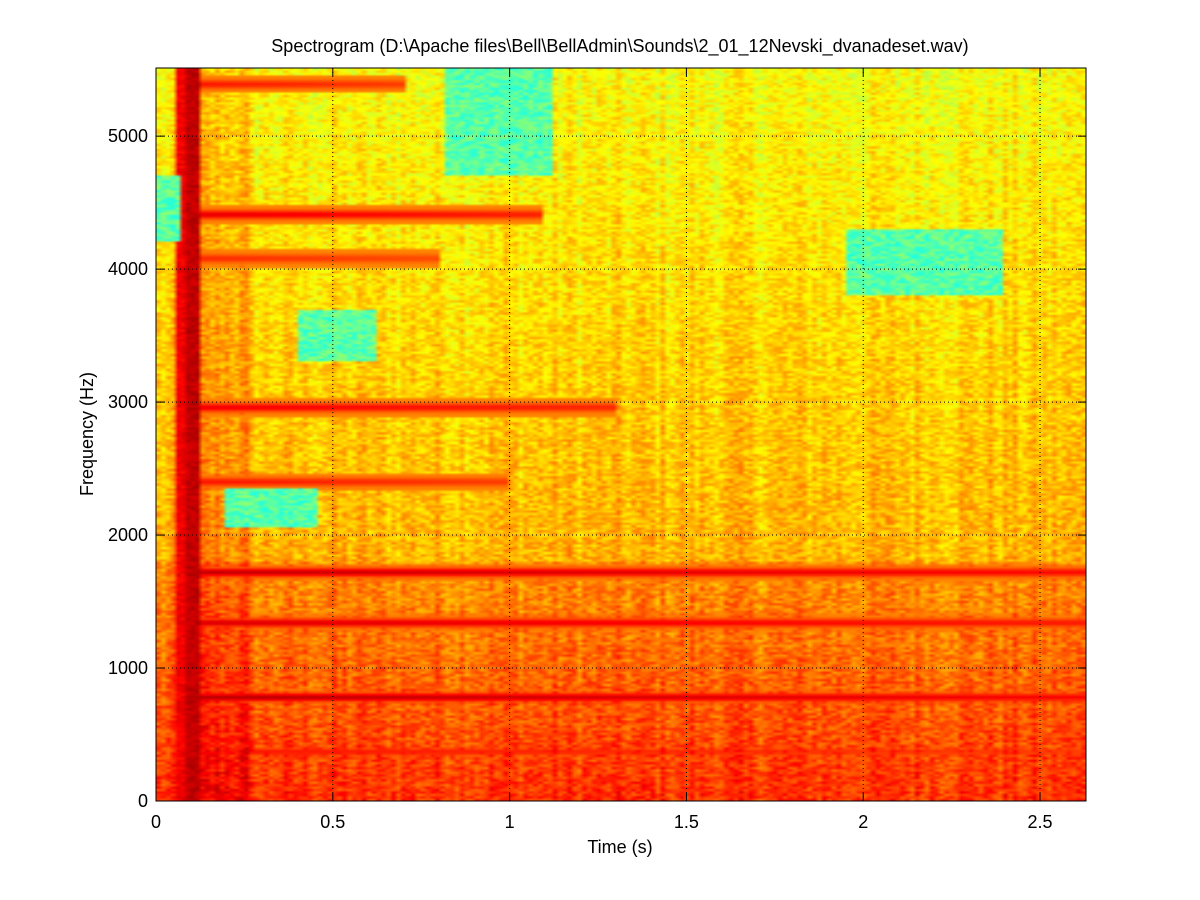 The height and width of the screenshot is (900, 1200). What do you see at coordinates (143, 801) in the screenshot?
I see `y-tick-label: 0` at bounding box center [143, 801].